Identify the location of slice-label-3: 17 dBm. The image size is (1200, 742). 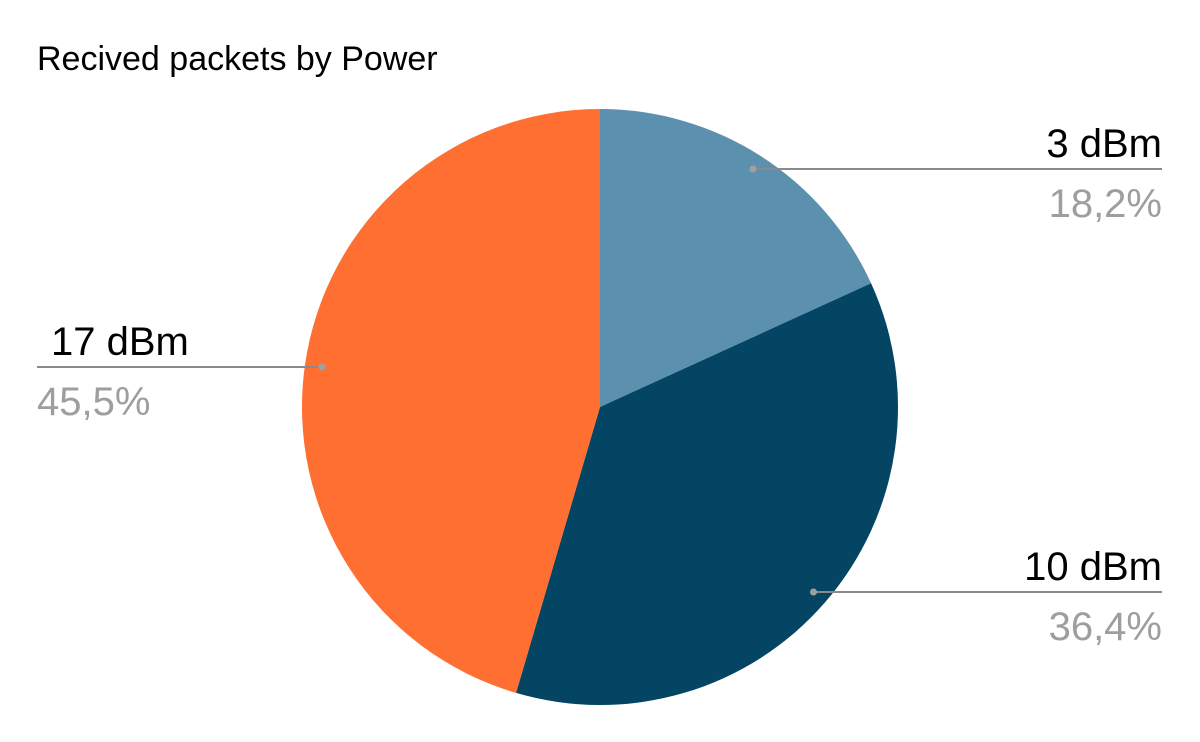
(120, 342).